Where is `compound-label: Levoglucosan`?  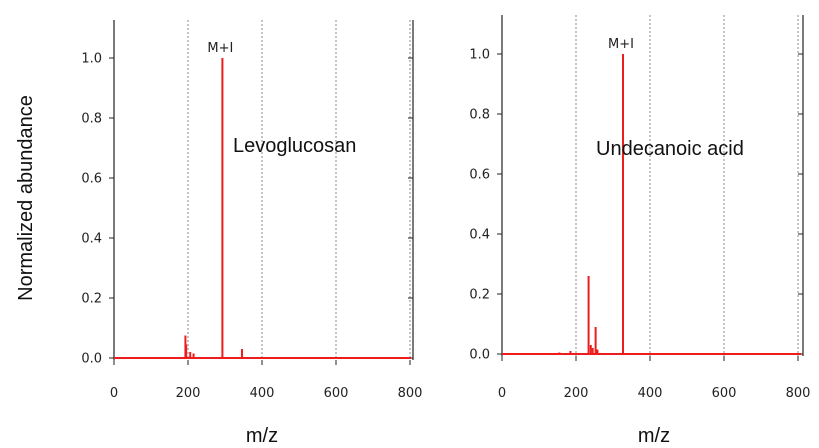
compound-label: Levoglucosan is located at coordinates (294, 146).